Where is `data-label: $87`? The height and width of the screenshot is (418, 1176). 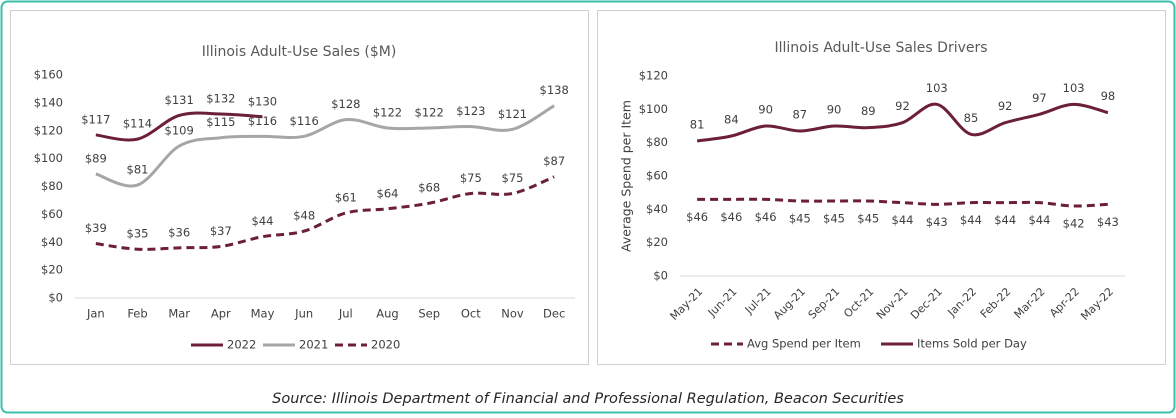 data-label: $87 is located at coordinates (554, 161).